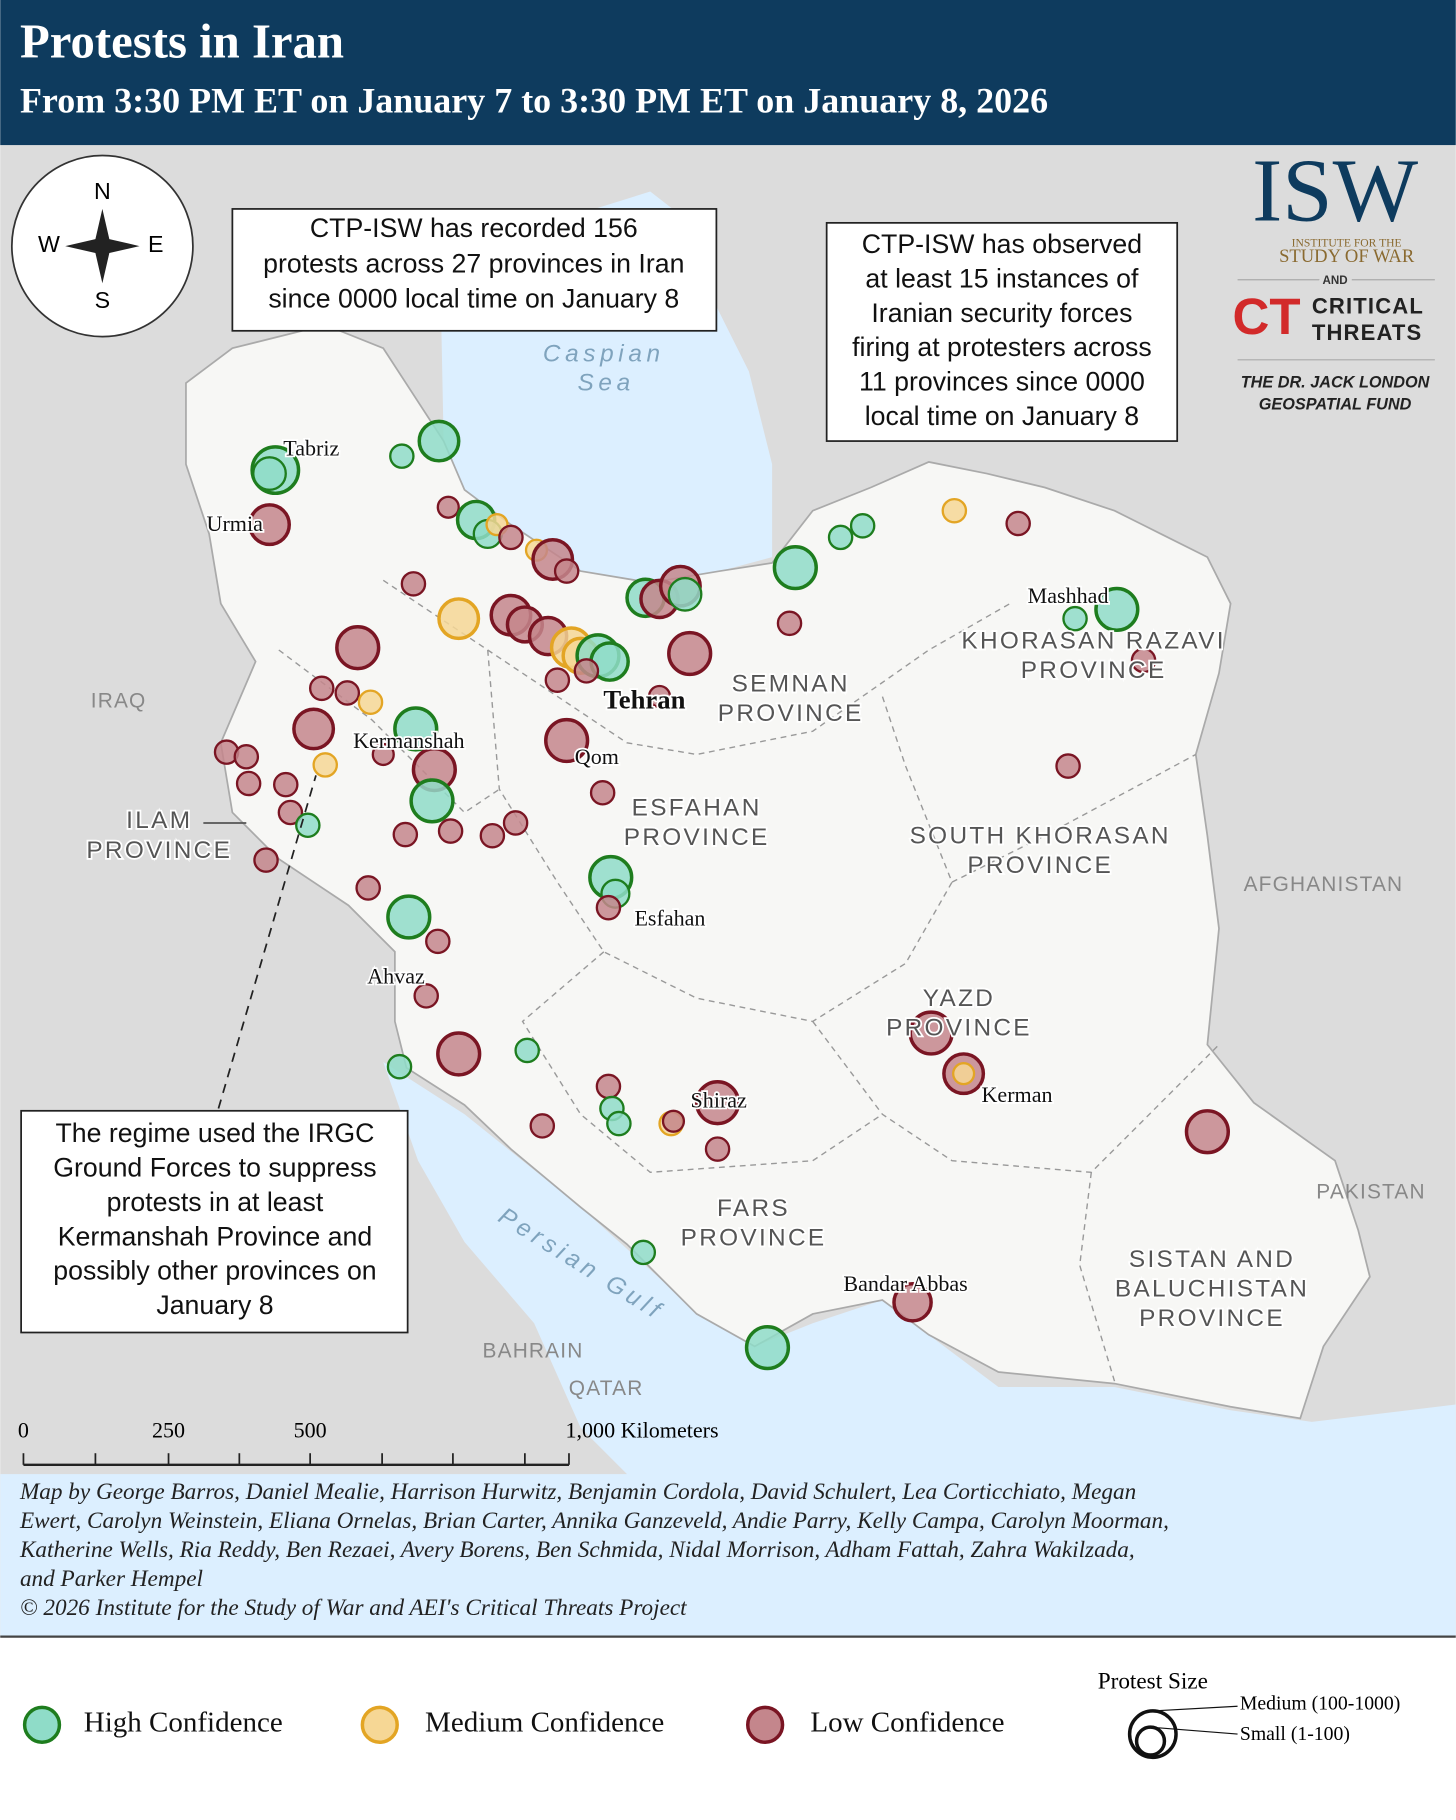 The height and width of the screenshot is (1820, 1456). Describe the element at coordinates (473, 299) in the screenshot. I see `annotation-line: since 0000 local time on January 8` at that location.